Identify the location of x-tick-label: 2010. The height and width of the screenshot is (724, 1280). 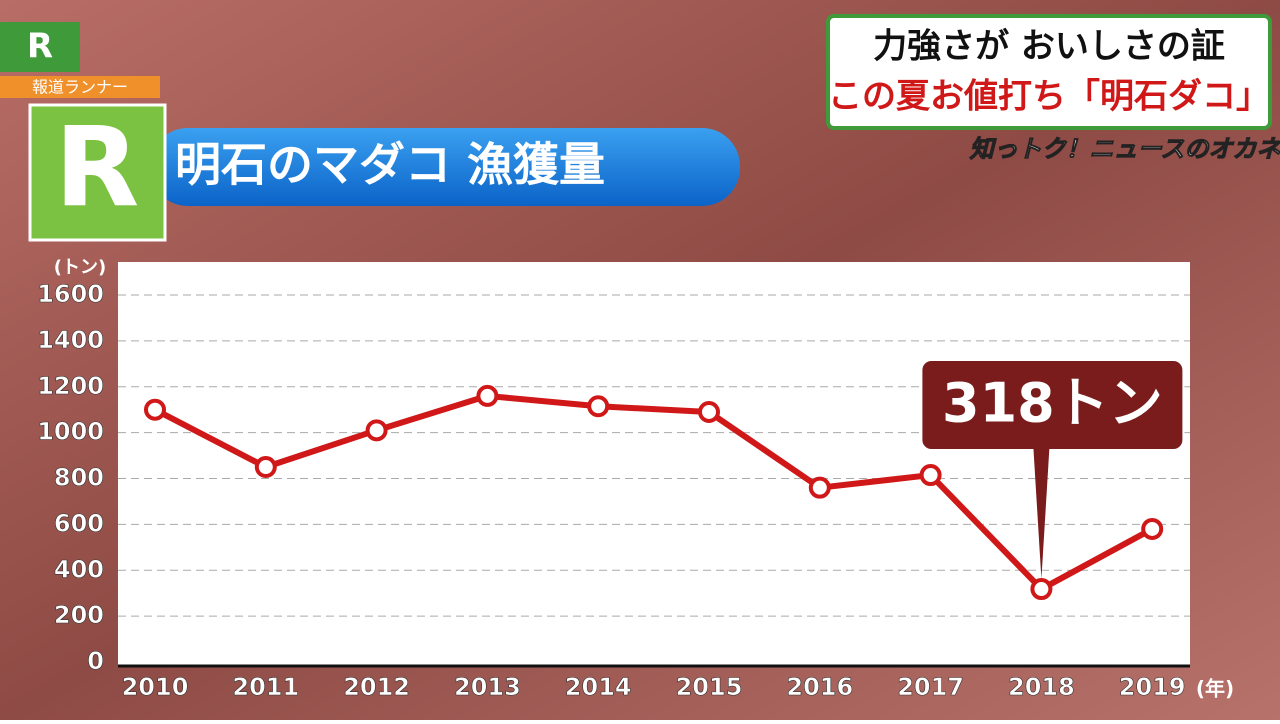
(155, 687).